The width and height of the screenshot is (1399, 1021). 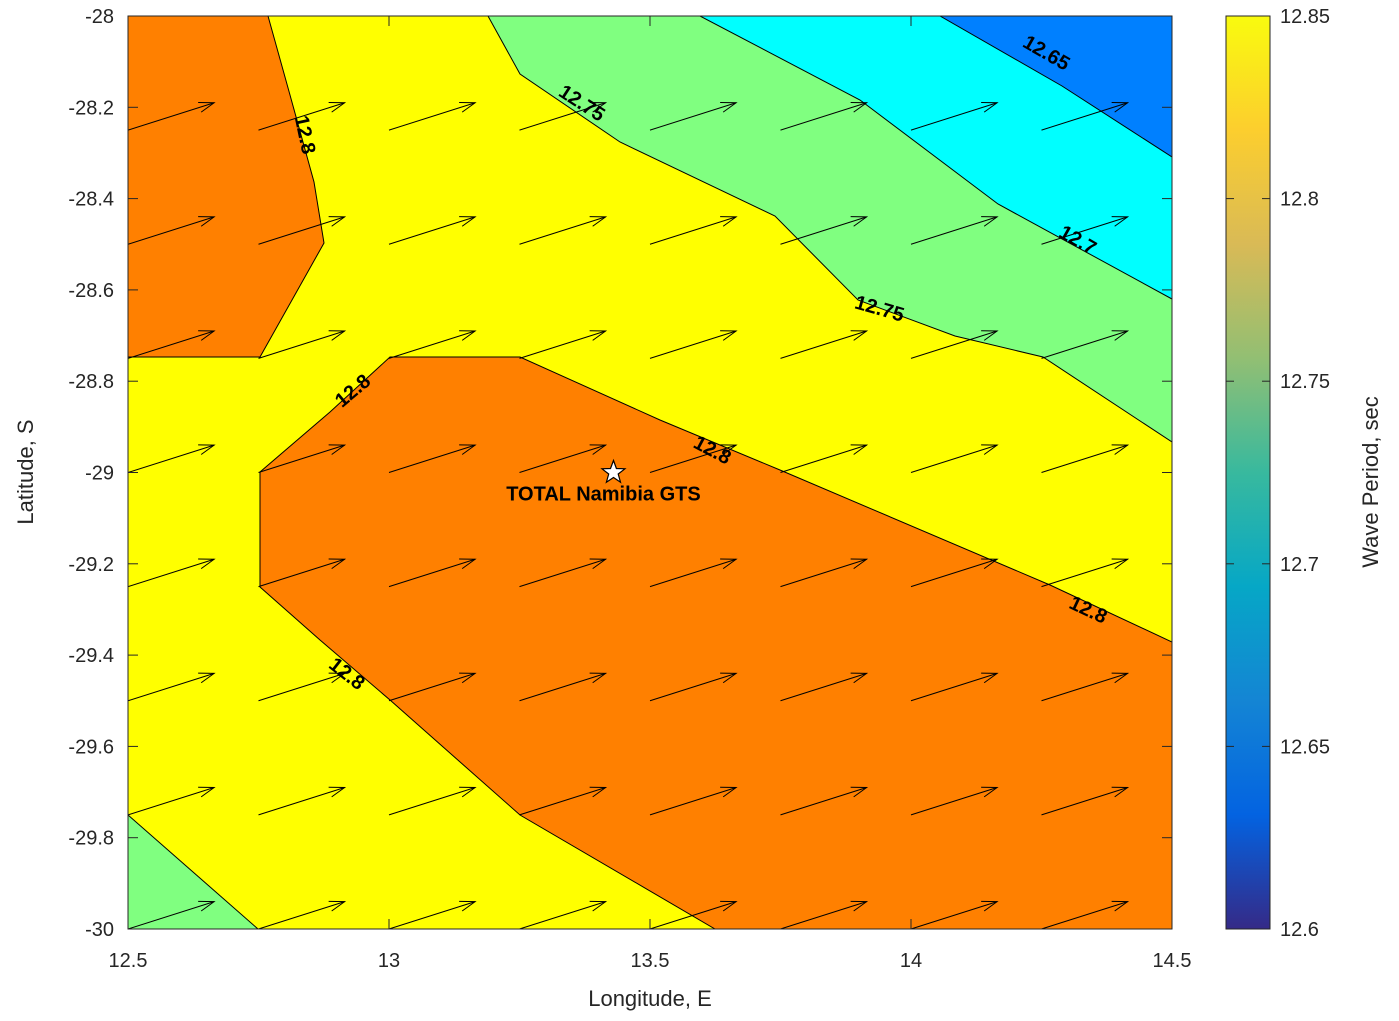 I want to click on y-tick-label: -28.2, so click(x=91, y=108).